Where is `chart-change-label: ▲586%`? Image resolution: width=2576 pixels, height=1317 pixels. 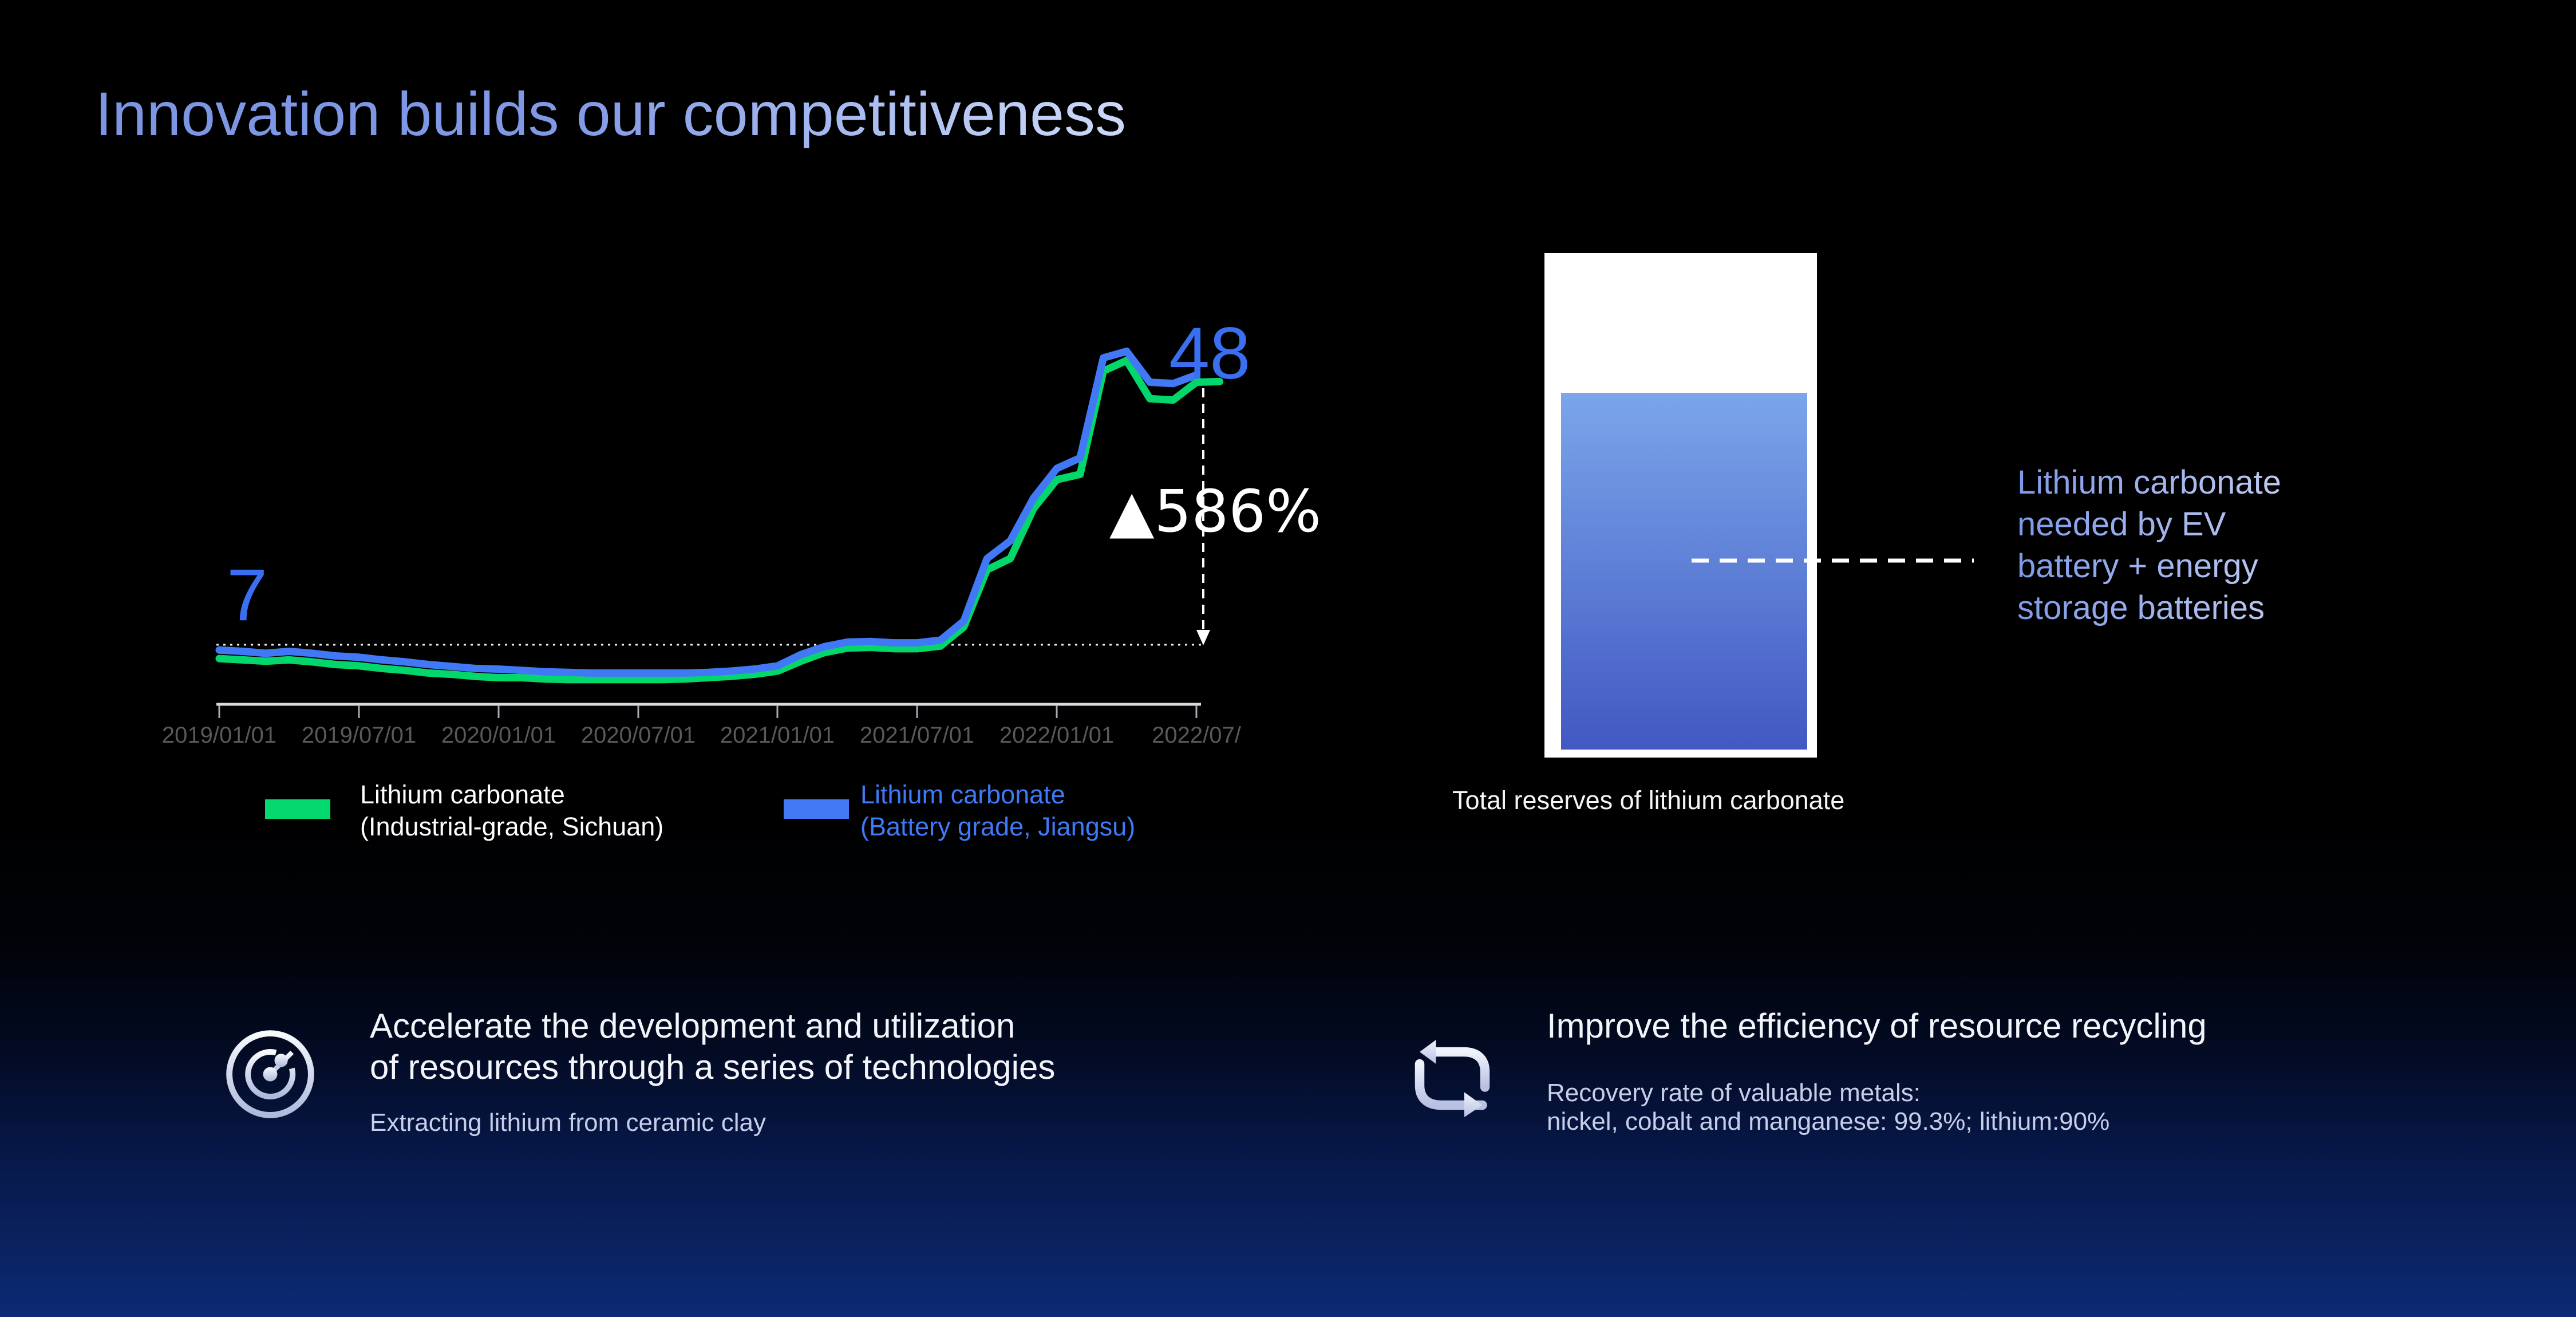
chart-change-label: ▲586% is located at coordinates (1215, 512).